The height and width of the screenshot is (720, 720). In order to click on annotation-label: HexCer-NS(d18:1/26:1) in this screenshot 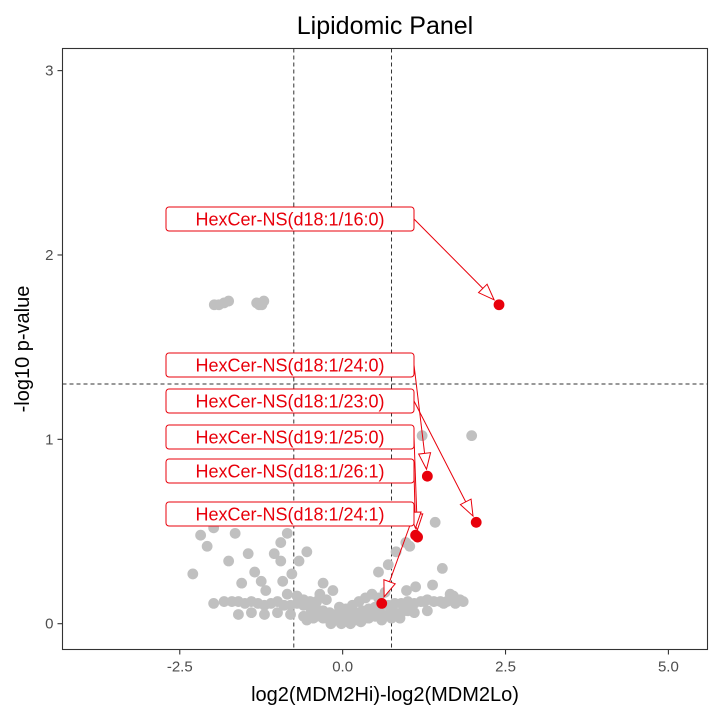, I will do `click(289, 472)`.